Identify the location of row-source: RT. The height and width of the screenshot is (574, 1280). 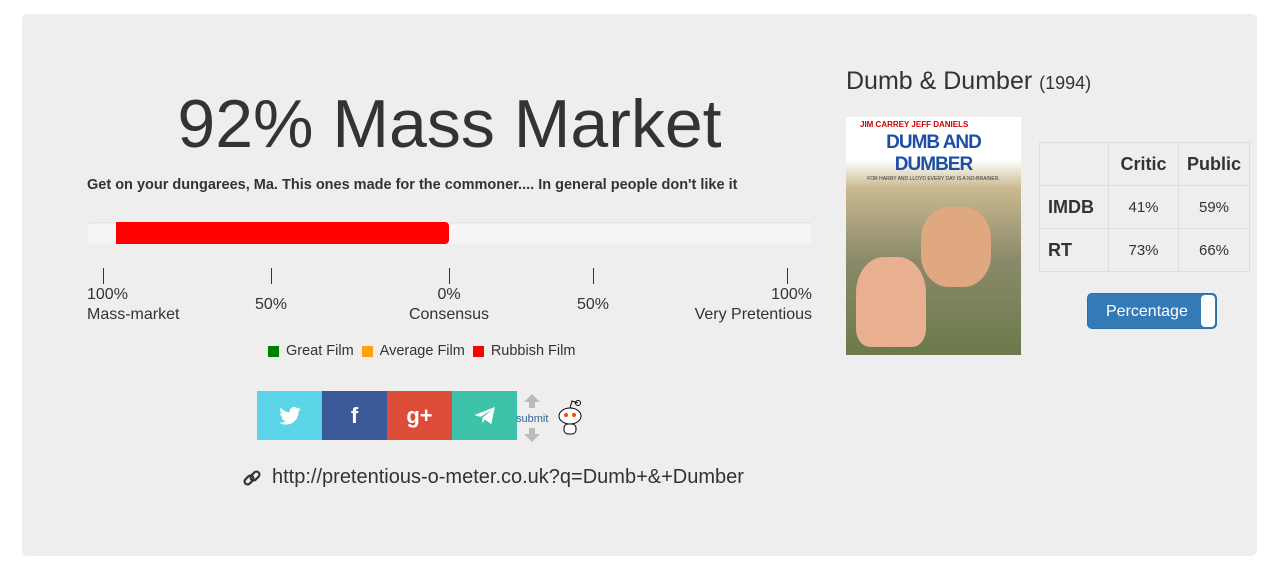
(1074, 250).